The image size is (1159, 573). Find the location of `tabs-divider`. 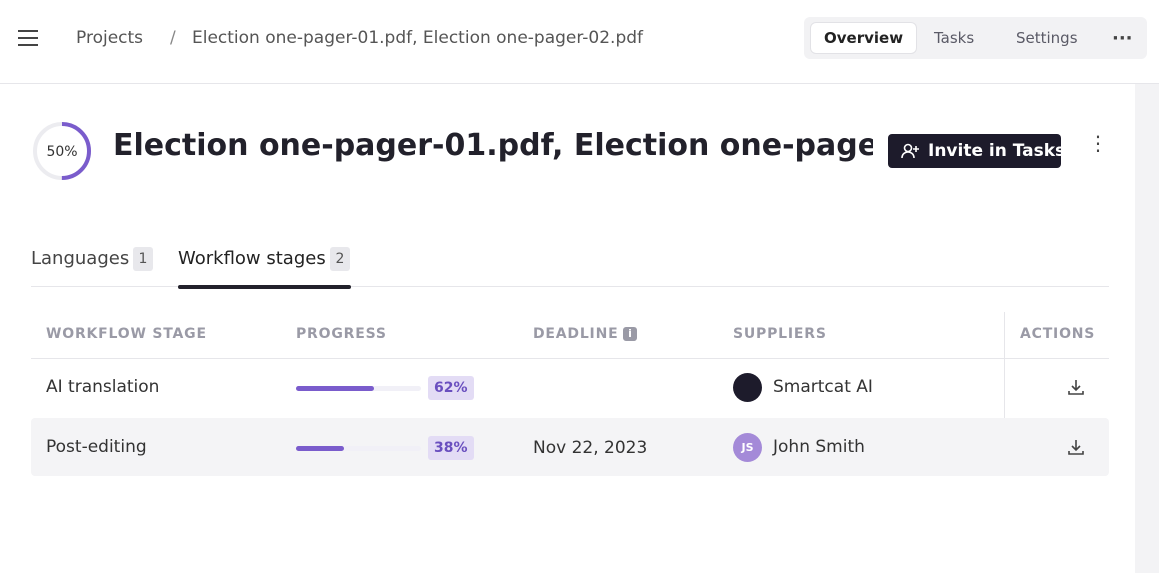

tabs-divider is located at coordinates (570, 286).